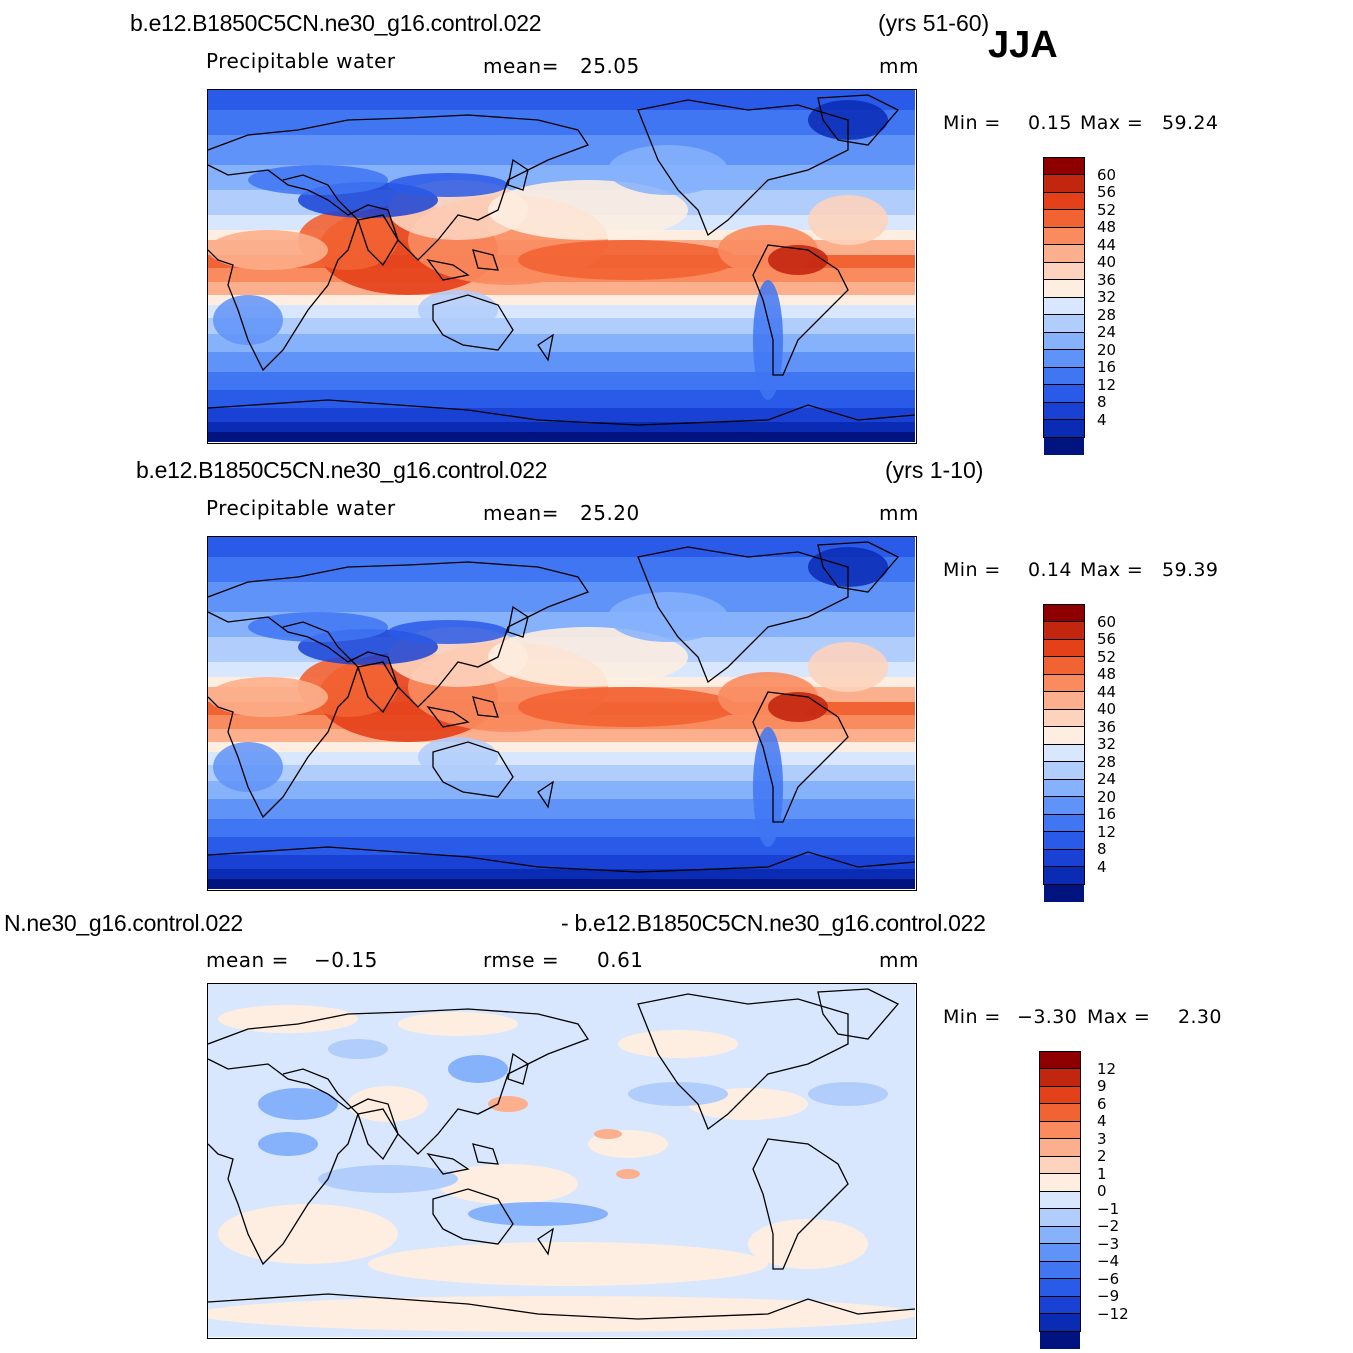 The height and width of the screenshot is (1353, 1353). I want to click on panel2-min-label: Min =, so click(972, 570).